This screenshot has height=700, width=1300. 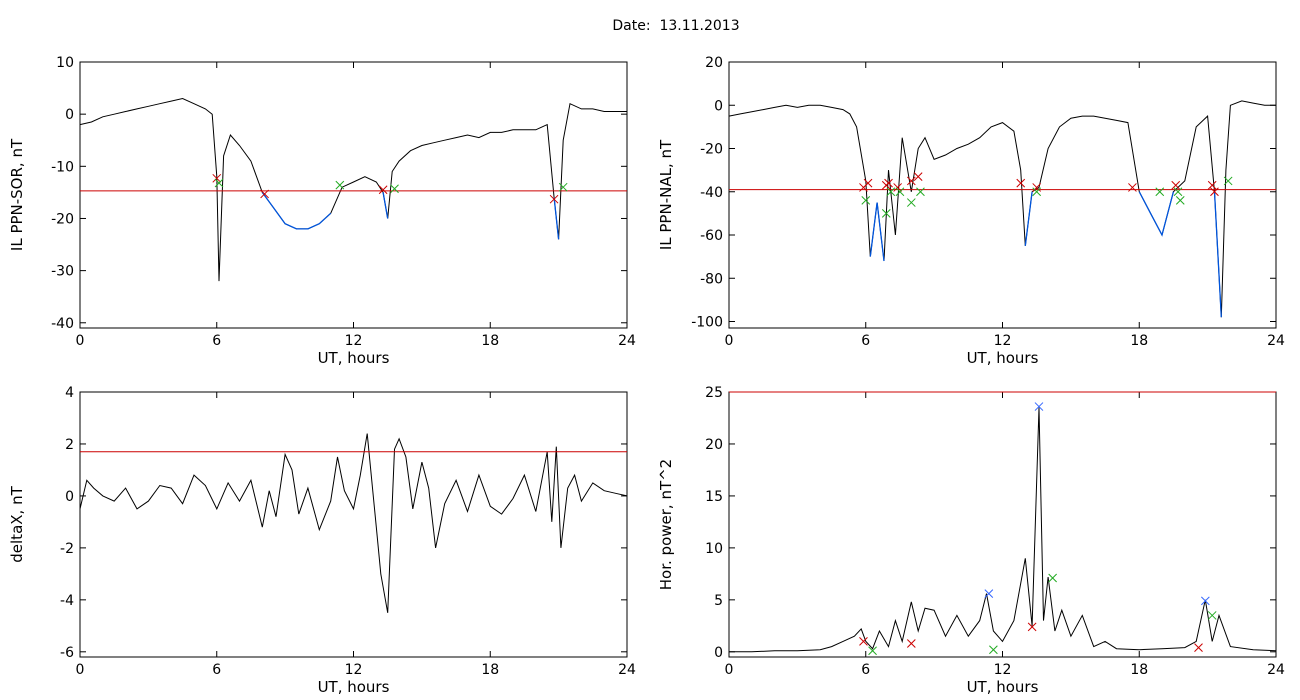 What do you see at coordinates (62, 167) in the screenshot?
I see `y-tick-label: -10` at bounding box center [62, 167].